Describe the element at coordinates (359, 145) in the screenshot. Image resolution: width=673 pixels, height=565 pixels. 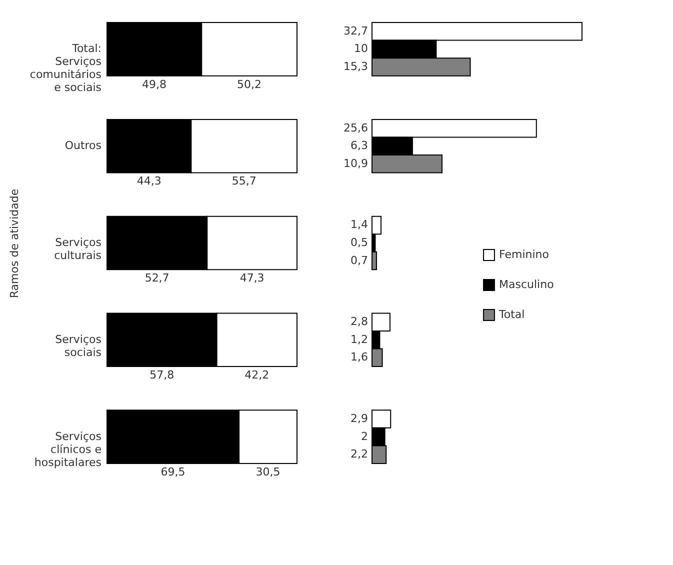
I see `data-label: 6,3` at that location.